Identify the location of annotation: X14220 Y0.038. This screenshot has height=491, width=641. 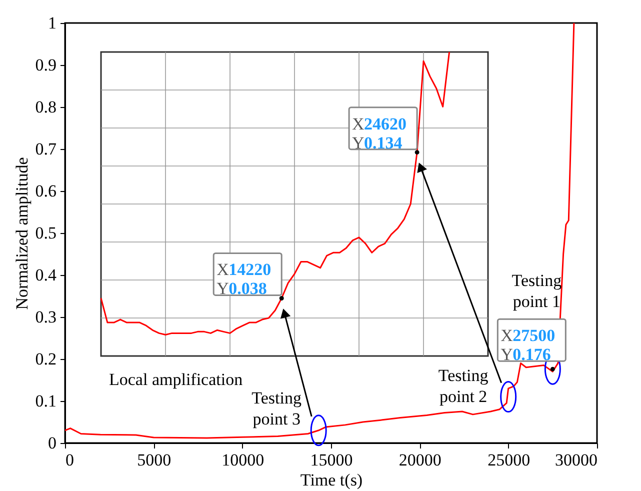
(244, 279).